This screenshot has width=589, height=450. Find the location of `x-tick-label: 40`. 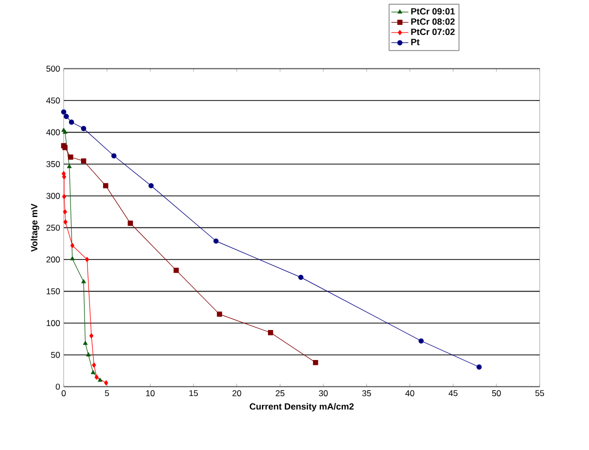

x-tick-label: 40 is located at coordinates (409, 393).